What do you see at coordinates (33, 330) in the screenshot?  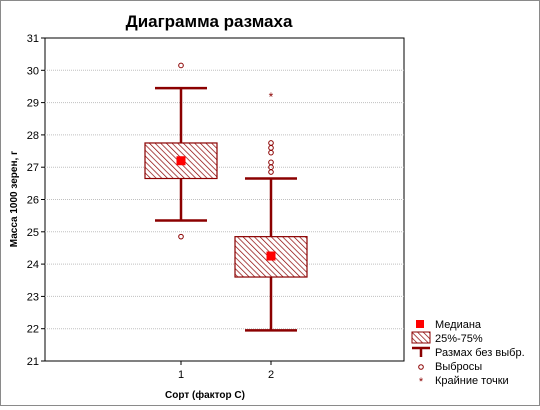 I see `y-tick-label: 22` at bounding box center [33, 330].